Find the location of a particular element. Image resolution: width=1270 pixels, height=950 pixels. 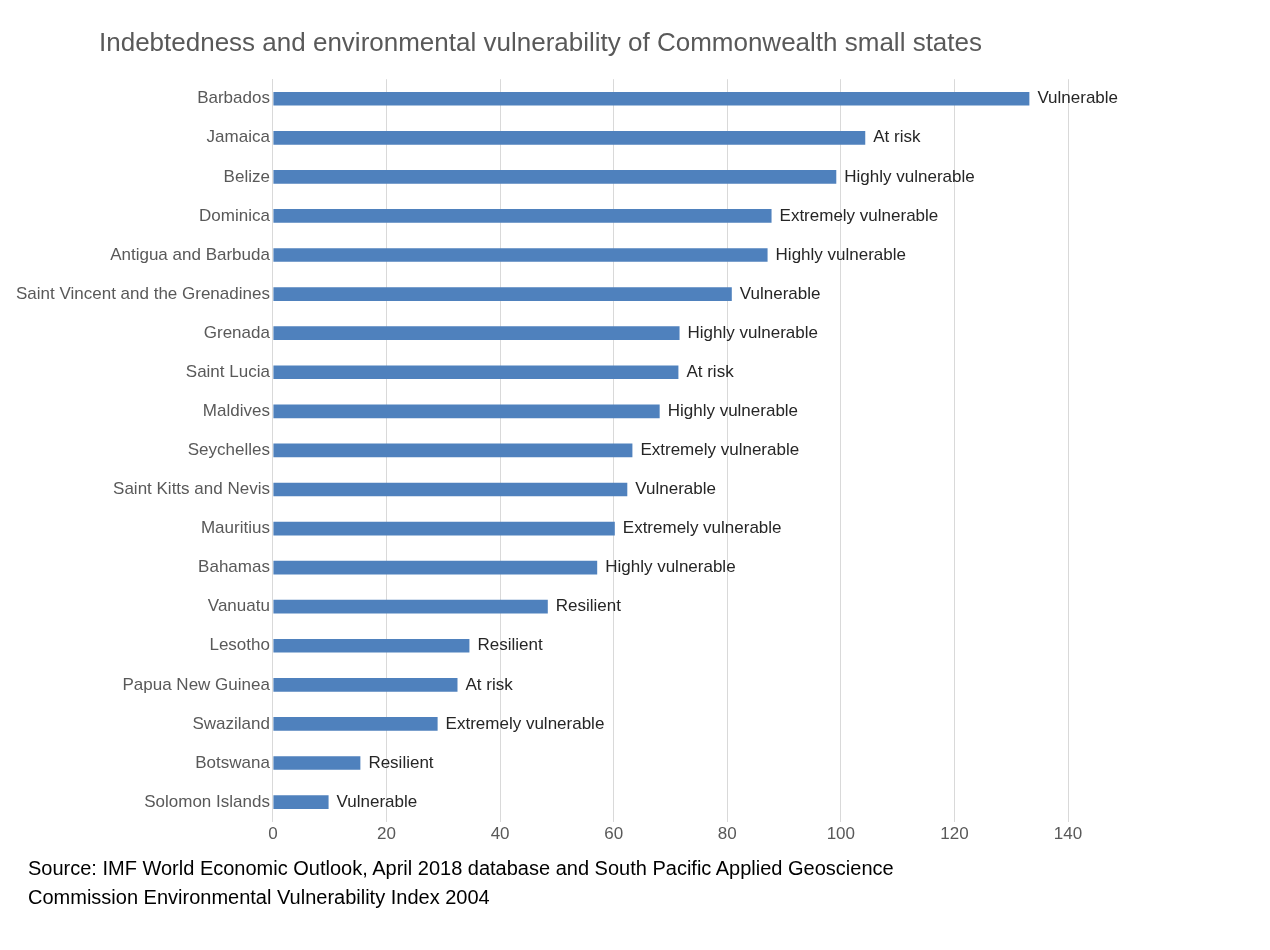

source-note: Source: IMF World Economic Outlook, April 2018 database and South Pacific Applied Geoscience Commission Environmental Vulnerability Index 2004 is located at coordinates (461, 883).